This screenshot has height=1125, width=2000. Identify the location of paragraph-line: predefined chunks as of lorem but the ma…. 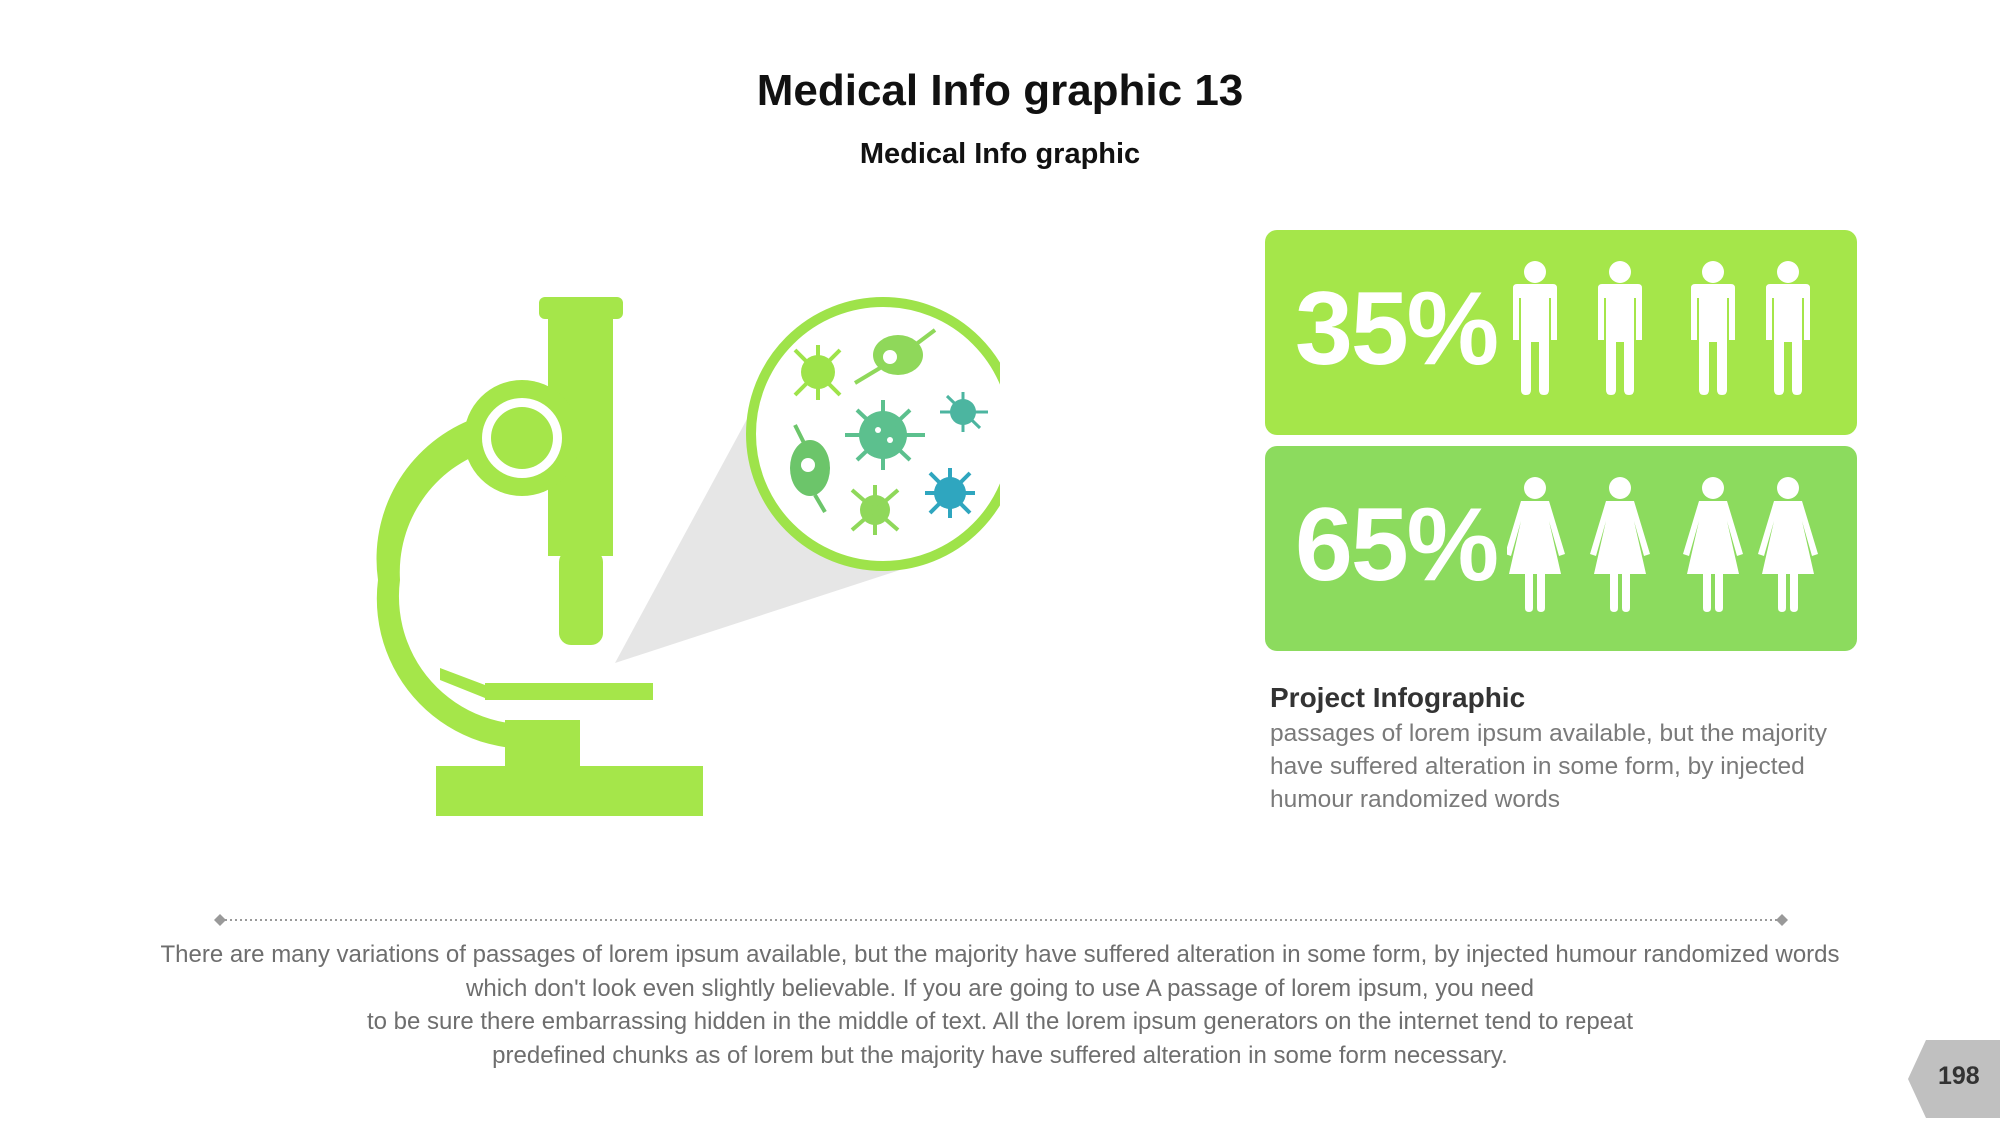
(1000, 1055).